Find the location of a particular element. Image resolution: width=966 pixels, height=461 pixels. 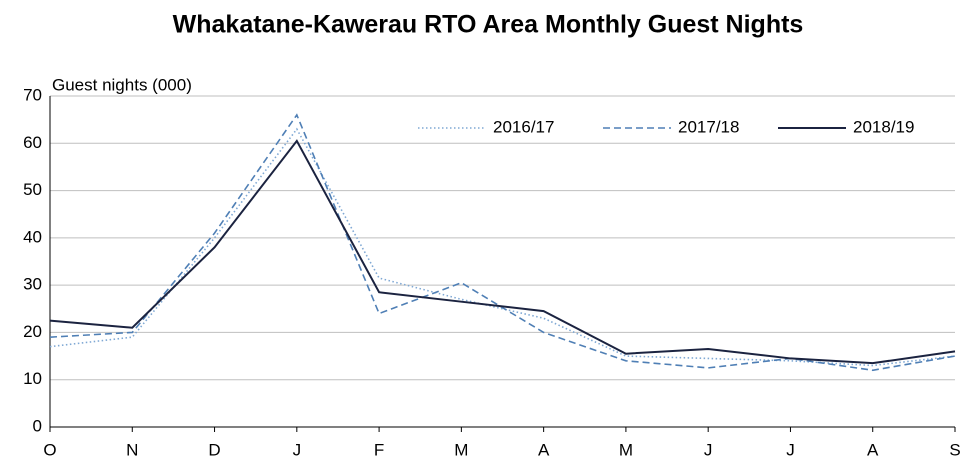

y-tick-label: 50 is located at coordinates (32, 189).